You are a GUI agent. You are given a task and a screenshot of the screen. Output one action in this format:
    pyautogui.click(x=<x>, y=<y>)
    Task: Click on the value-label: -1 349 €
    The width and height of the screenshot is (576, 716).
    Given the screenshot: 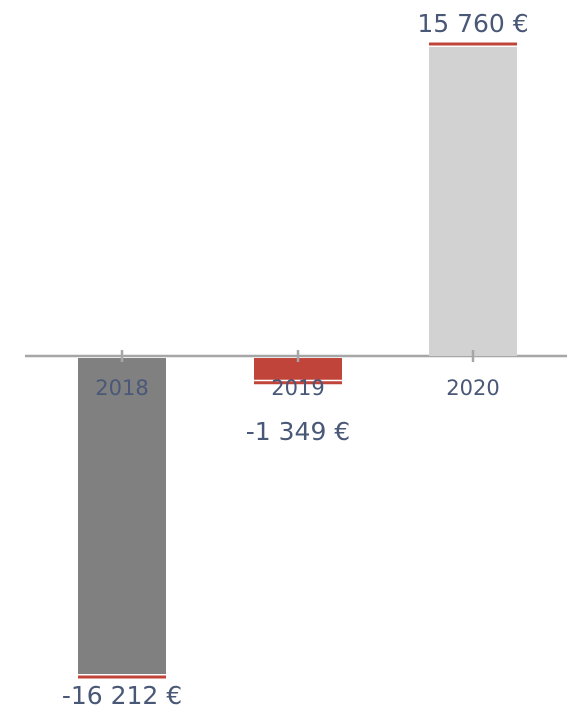 What is the action you would take?
    pyautogui.click(x=298, y=431)
    